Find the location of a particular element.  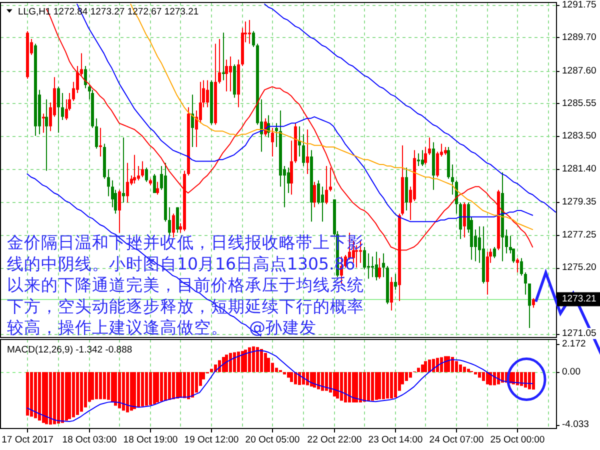

text: MACD(12,26,9) -1.342 -0.888 is located at coordinates (69, 350).